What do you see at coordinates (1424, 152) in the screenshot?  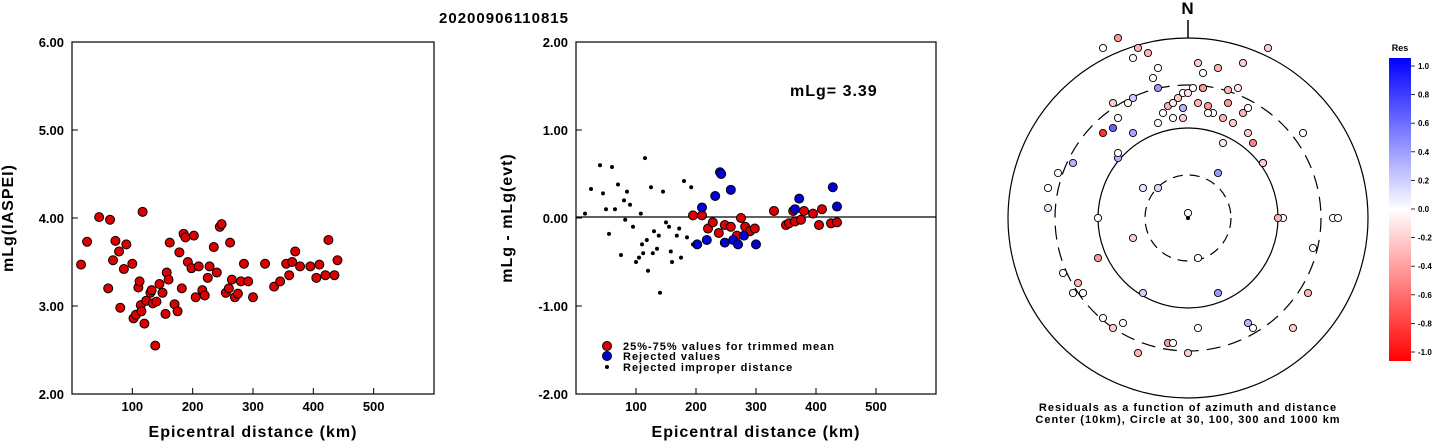 I see `colorbar-tick-label: 0.4` at bounding box center [1424, 152].